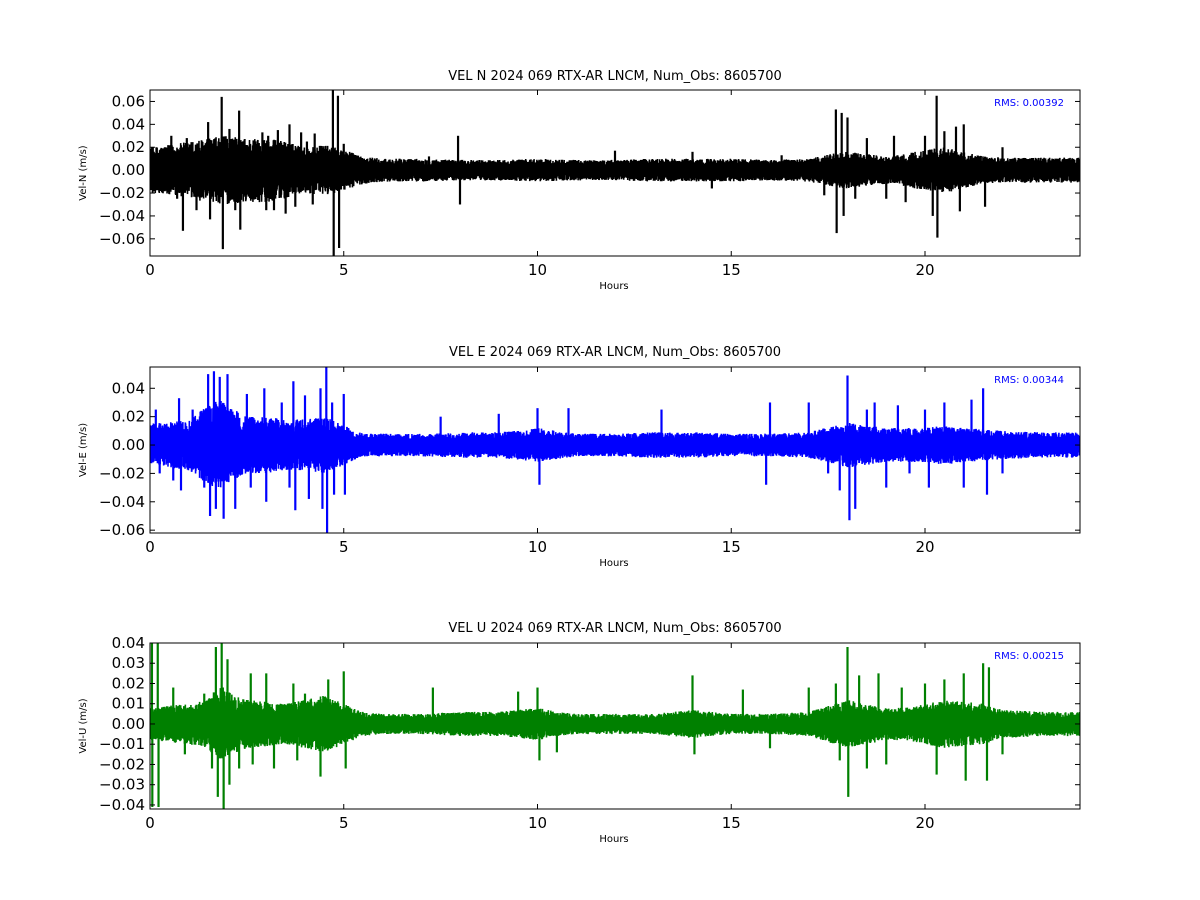 This screenshot has height=900, width=1200. I want to click on y-axis-label: Vel-U (m/s), so click(83, 725).